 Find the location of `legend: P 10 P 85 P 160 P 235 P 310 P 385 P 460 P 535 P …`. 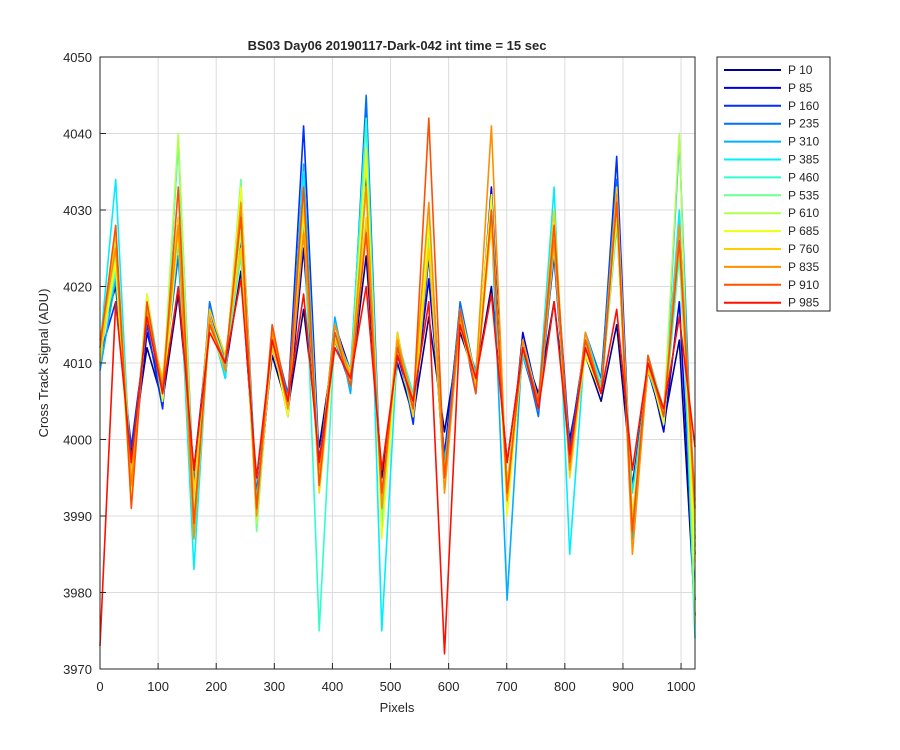

legend: P 10 P 85 P 160 P 235 P 310 P 385 P 460 P 535 P … is located at coordinates (773, 184).